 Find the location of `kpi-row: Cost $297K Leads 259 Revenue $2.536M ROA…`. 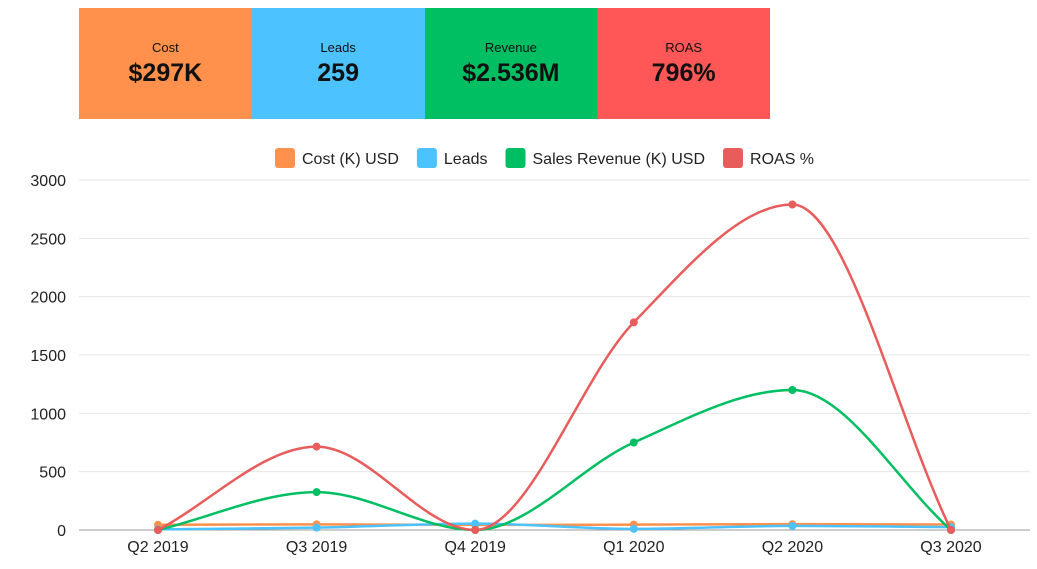

kpi-row: Cost $297K Leads 259 Revenue $2.536M ROA… is located at coordinates (424, 63).